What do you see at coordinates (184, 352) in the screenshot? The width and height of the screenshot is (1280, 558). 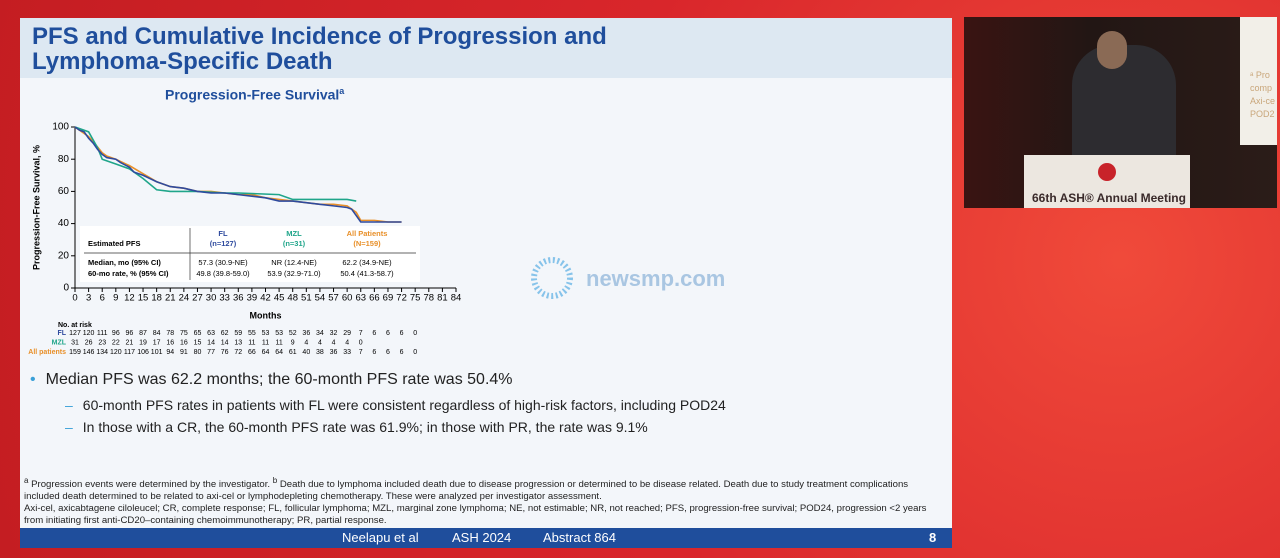 I see `at-risk-count: 91` at bounding box center [184, 352].